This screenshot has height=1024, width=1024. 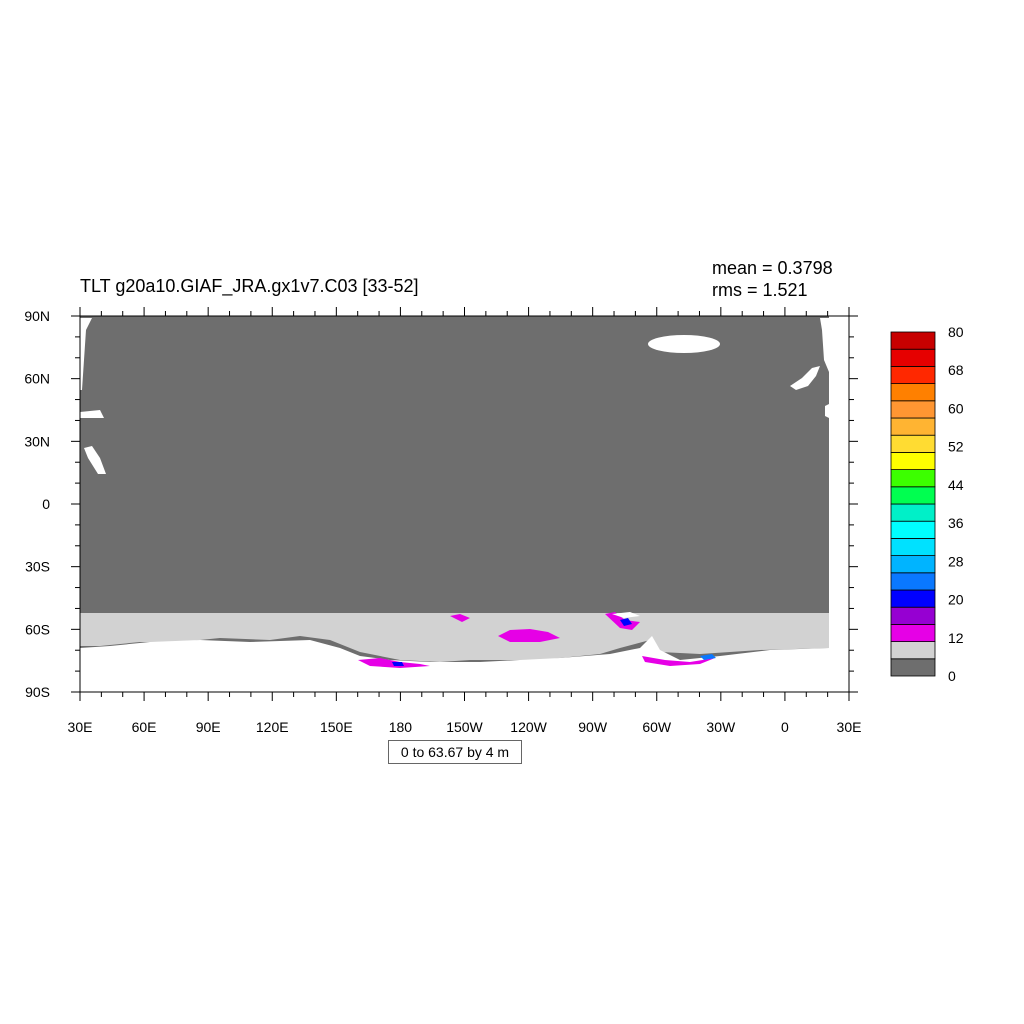 What do you see at coordinates (956, 561) in the screenshot?
I see `colorbar-label: 28` at bounding box center [956, 561].